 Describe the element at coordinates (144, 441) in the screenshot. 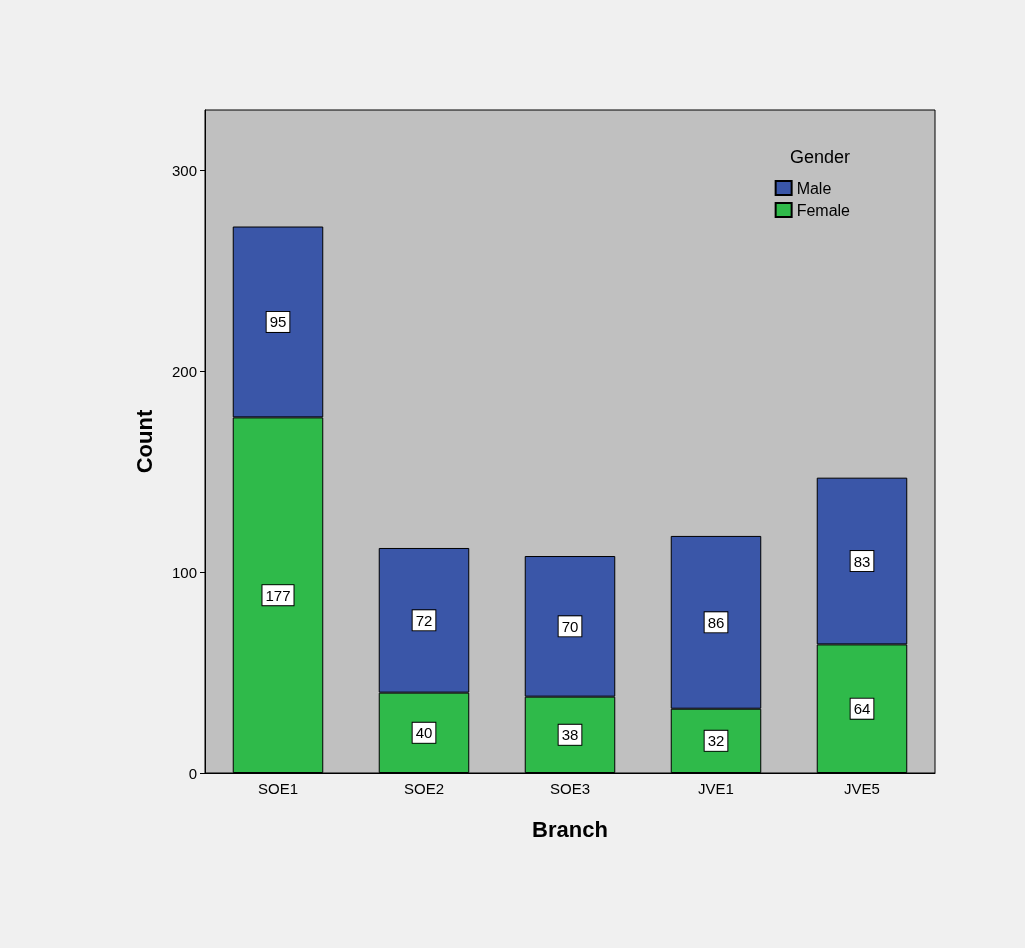

I see `y-axis-title: Count` at that location.